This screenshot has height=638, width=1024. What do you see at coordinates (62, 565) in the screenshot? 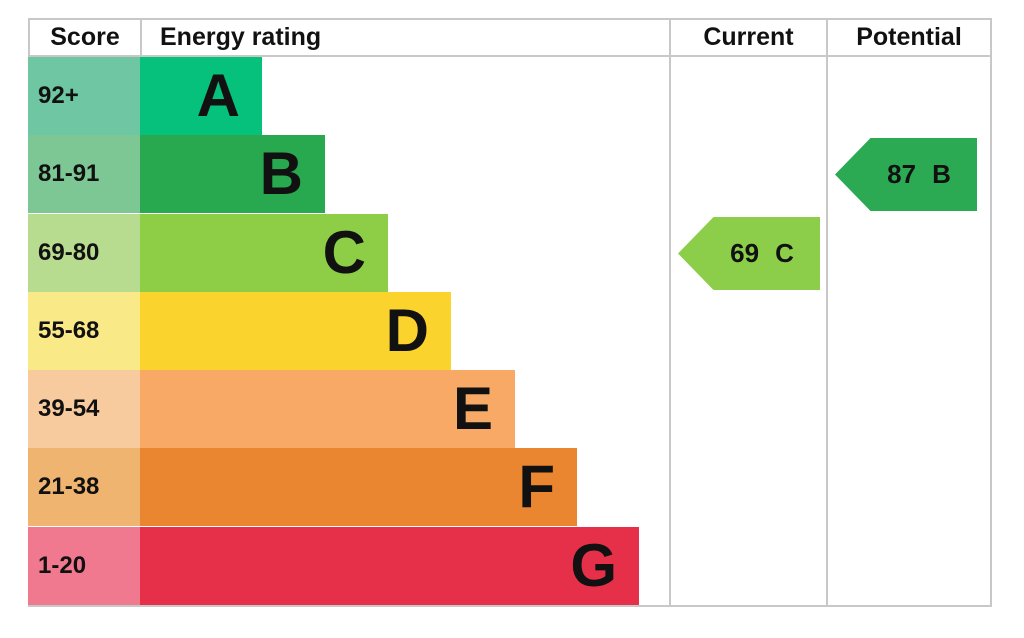
I see `score-range-label: 1-20` at bounding box center [62, 565].